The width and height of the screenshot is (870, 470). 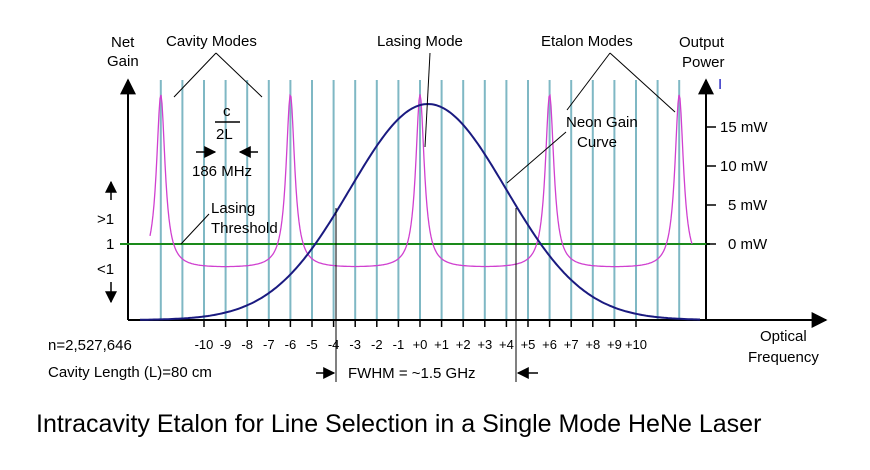 I want to click on mode-number-label: -8, so click(x=247, y=344).